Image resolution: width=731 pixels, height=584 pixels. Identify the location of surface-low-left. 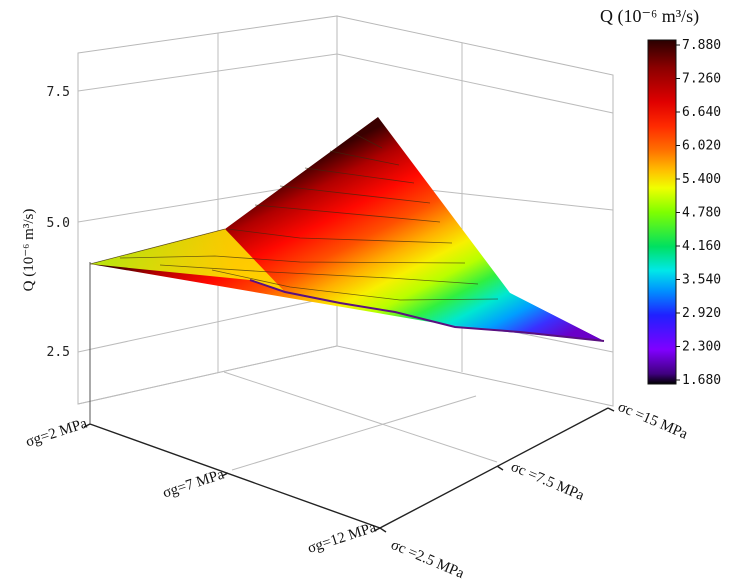
(187, 260).